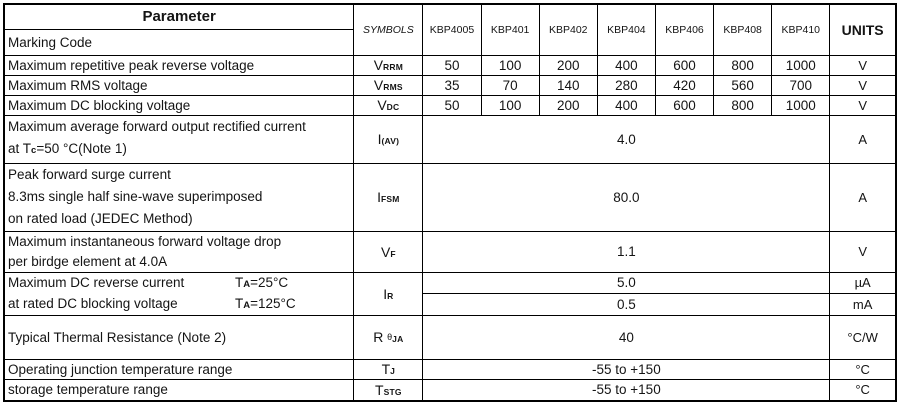 Image resolution: width=900 pixels, height=403 pixels. I want to click on param-line: at rated DC blocking voltage TA=125°C, so click(179, 304).